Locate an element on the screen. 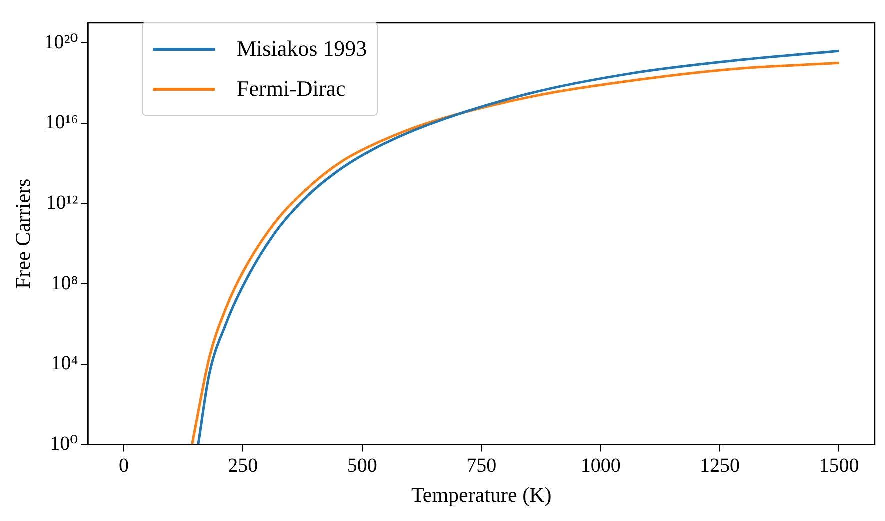 This screenshot has width=885, height=521. y-tick-label: 10⁸ is located at coordinates (64, 283).